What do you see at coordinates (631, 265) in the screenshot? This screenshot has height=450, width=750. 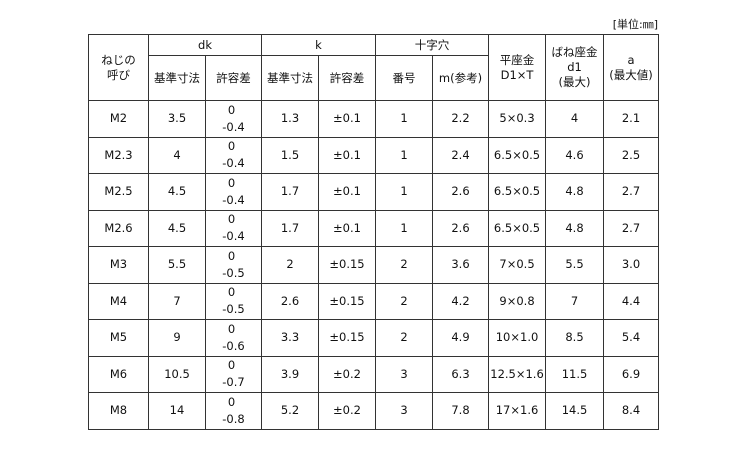 I see `table-cell: 3.0` at bounding box center [631, 265].